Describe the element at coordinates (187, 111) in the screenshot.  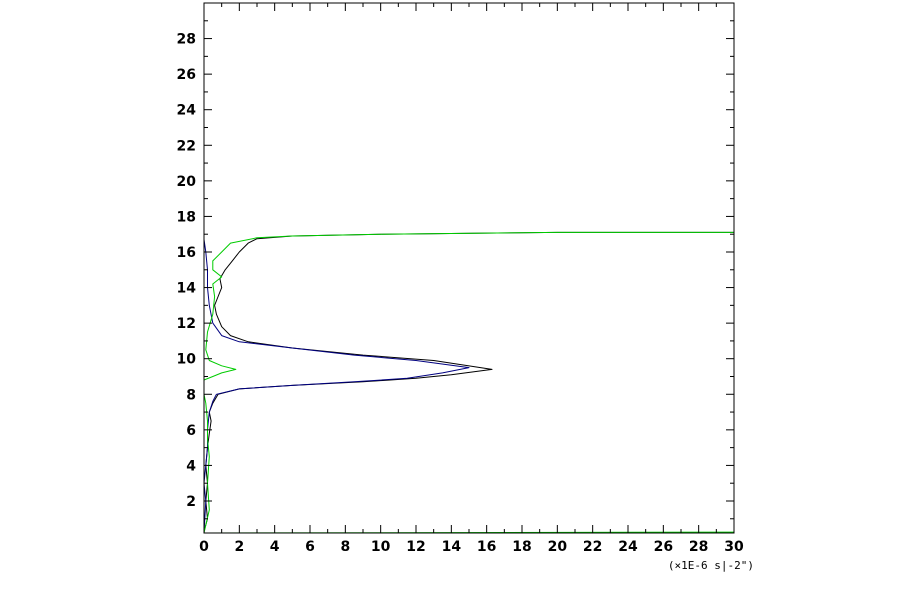
I see `y-tick-label: 24` at that location.